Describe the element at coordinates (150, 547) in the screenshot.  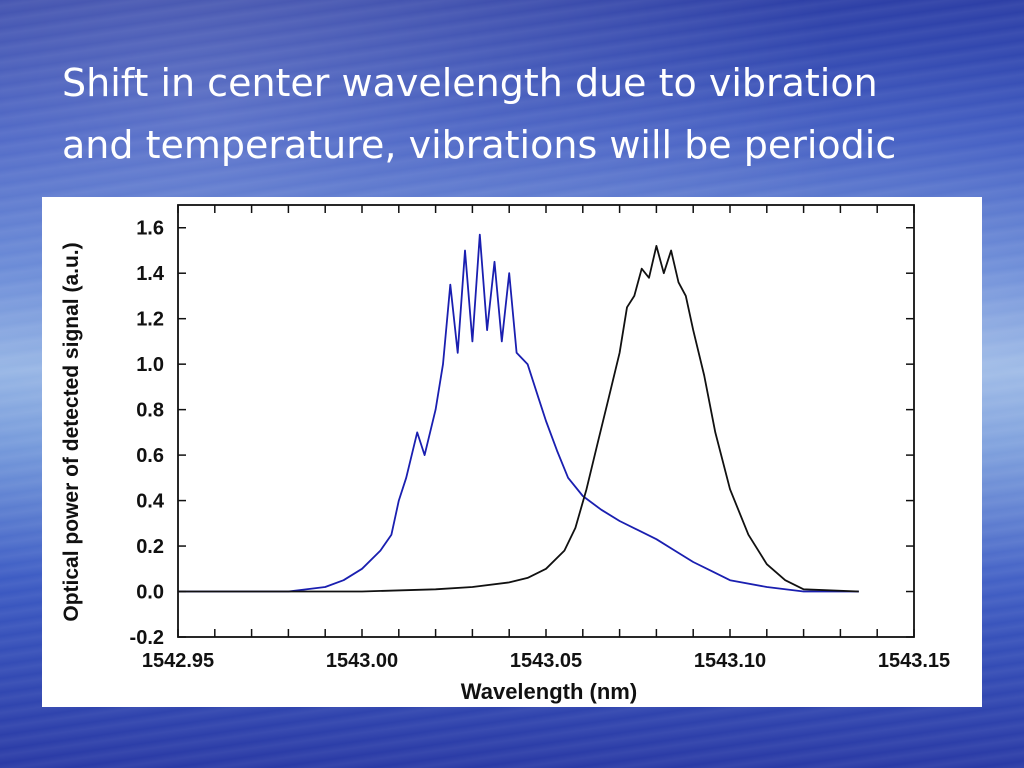
I see `y-tick-label: 0.2` at that location.